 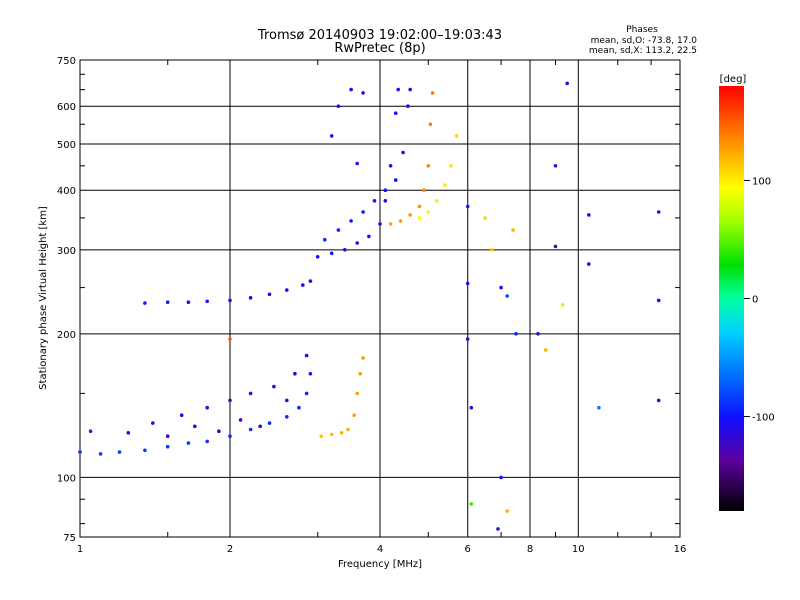 I want to click on series-f-region-o-mode, so click(x=358, y=173).